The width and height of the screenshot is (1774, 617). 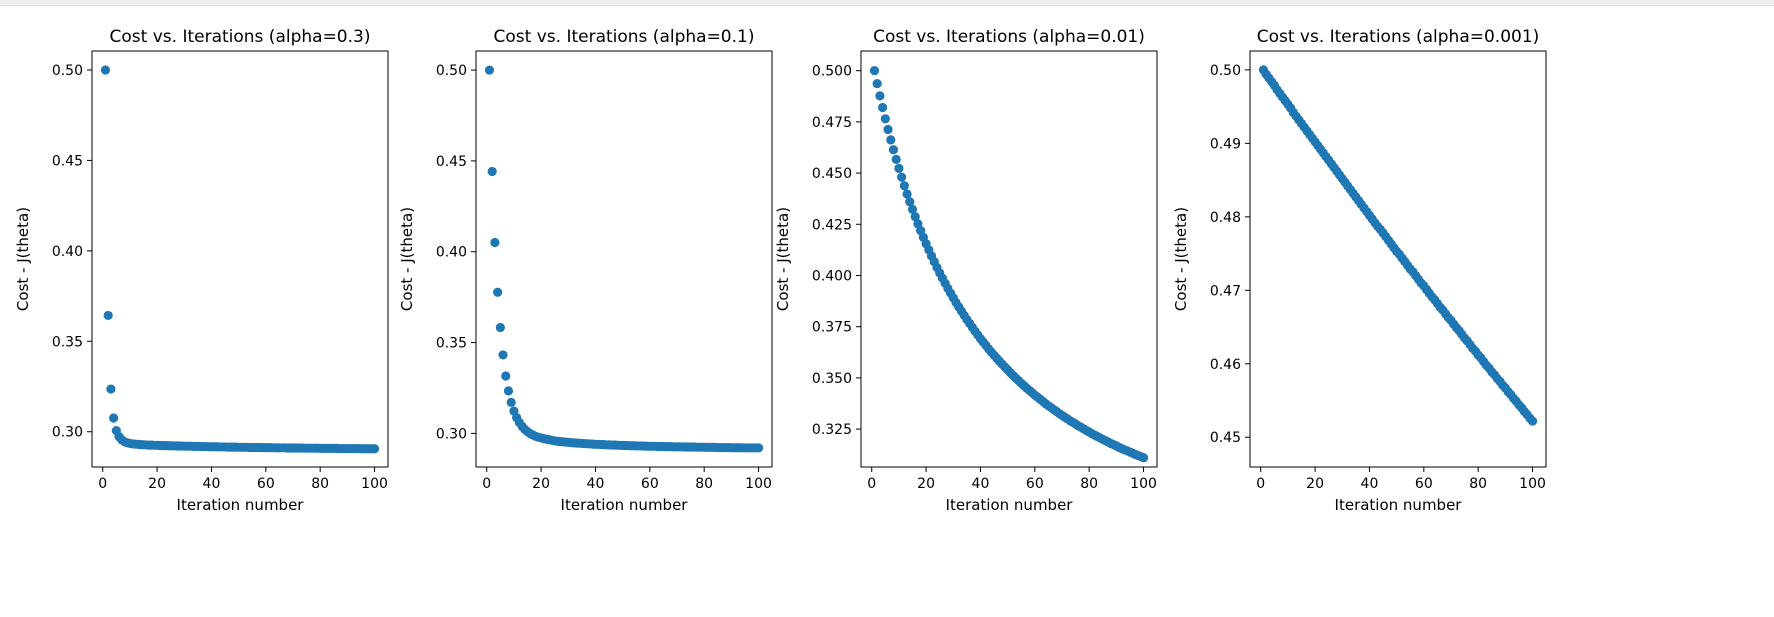 What do you see at coordinates (832, 379) in the screenshot?
I see `y-tick-label: 0.350` at bounding box center [832, 379].